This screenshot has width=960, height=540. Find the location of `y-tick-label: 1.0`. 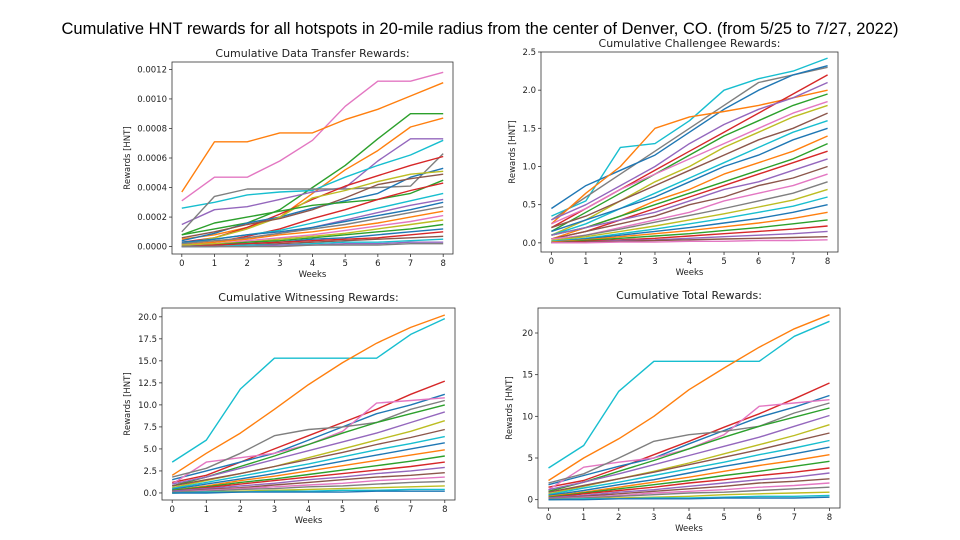

y-tick-label: 1.0 is located at coordinates (529, 168).